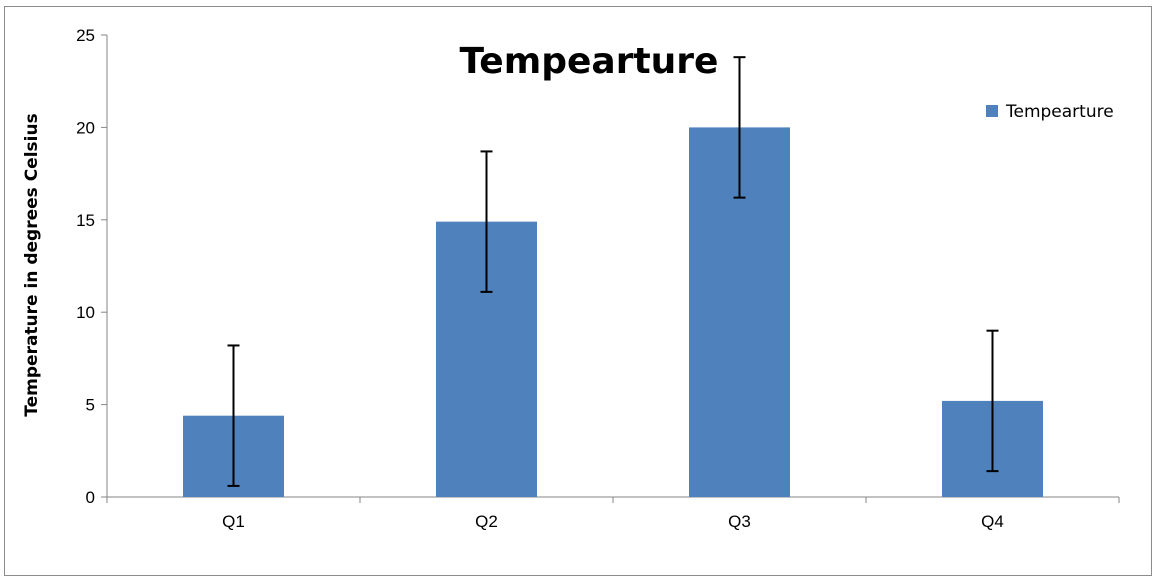 This screenshot has height=581, width=1157. I want to click on y-tick-label: 5, so click(90, 405).